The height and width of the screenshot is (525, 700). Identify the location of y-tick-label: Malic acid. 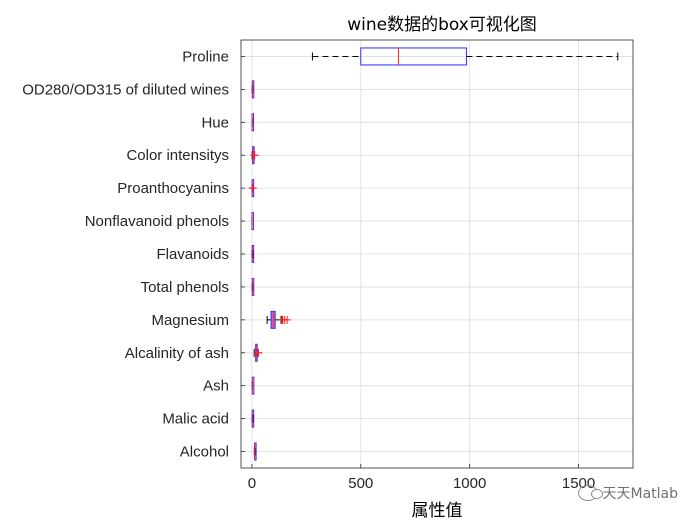
(195, 419).